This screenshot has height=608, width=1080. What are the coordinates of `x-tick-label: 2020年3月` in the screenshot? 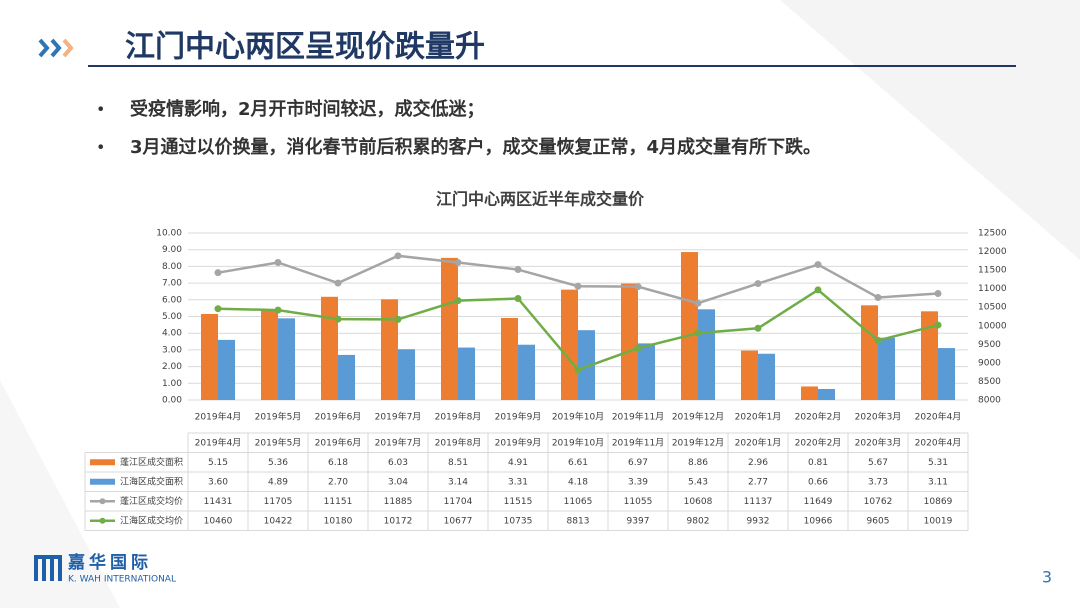 It's located at (878, 417).